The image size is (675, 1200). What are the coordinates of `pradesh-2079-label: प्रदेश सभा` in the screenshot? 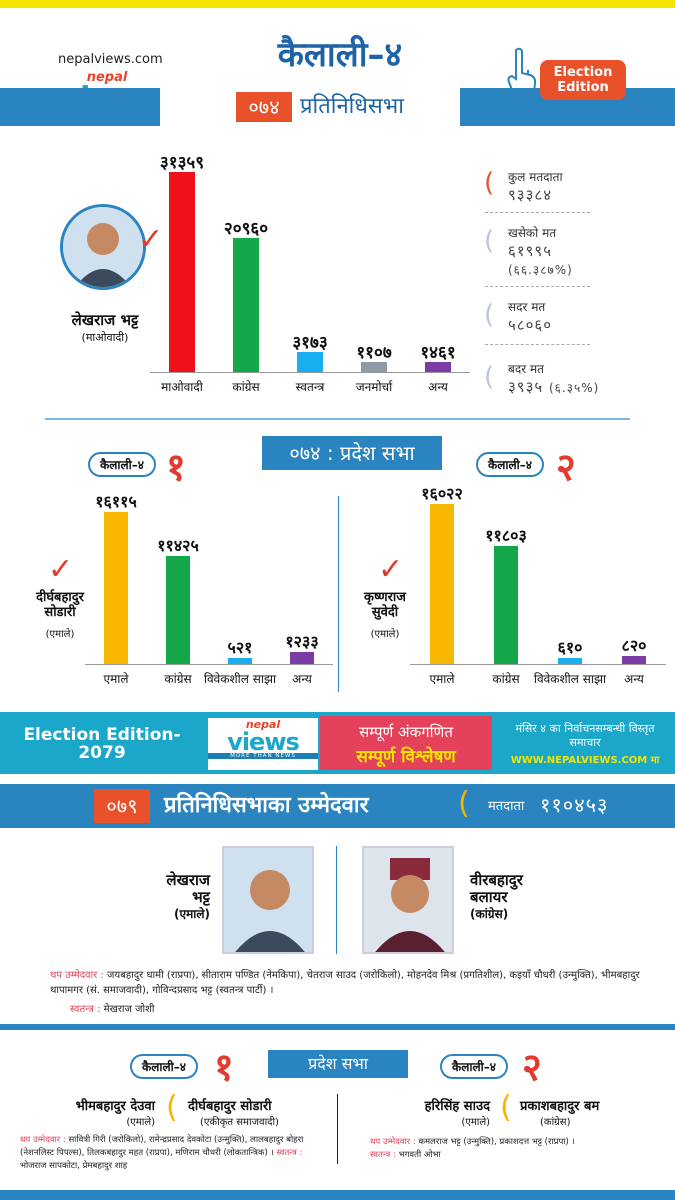 It's located at (338, 1064).